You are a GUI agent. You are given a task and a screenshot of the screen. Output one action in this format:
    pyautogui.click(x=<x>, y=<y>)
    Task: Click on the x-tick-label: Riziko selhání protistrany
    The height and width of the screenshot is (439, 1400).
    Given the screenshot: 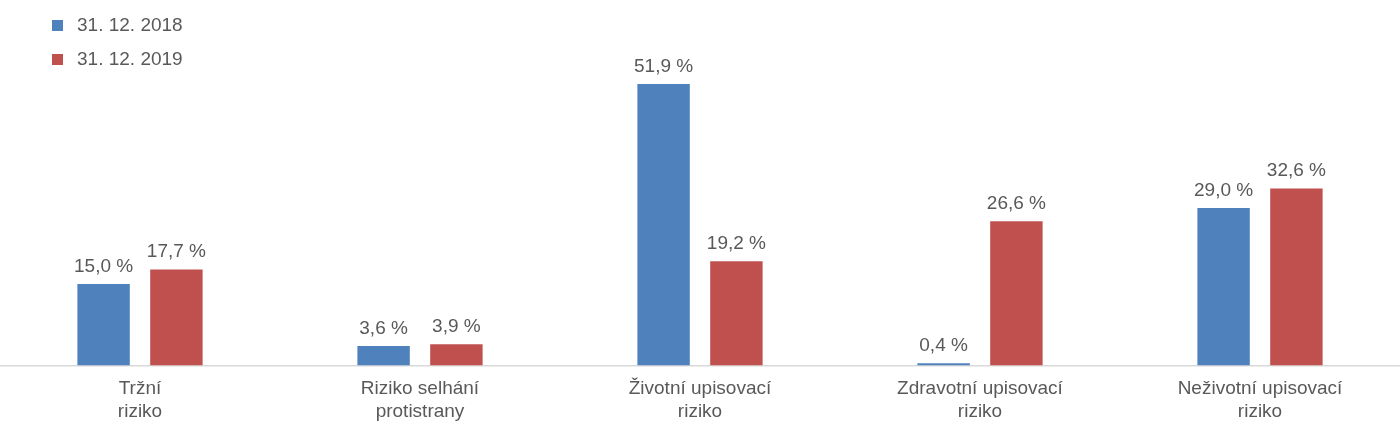 What is the action you would take?
    pyautogui.click(x=420, y=399)
    